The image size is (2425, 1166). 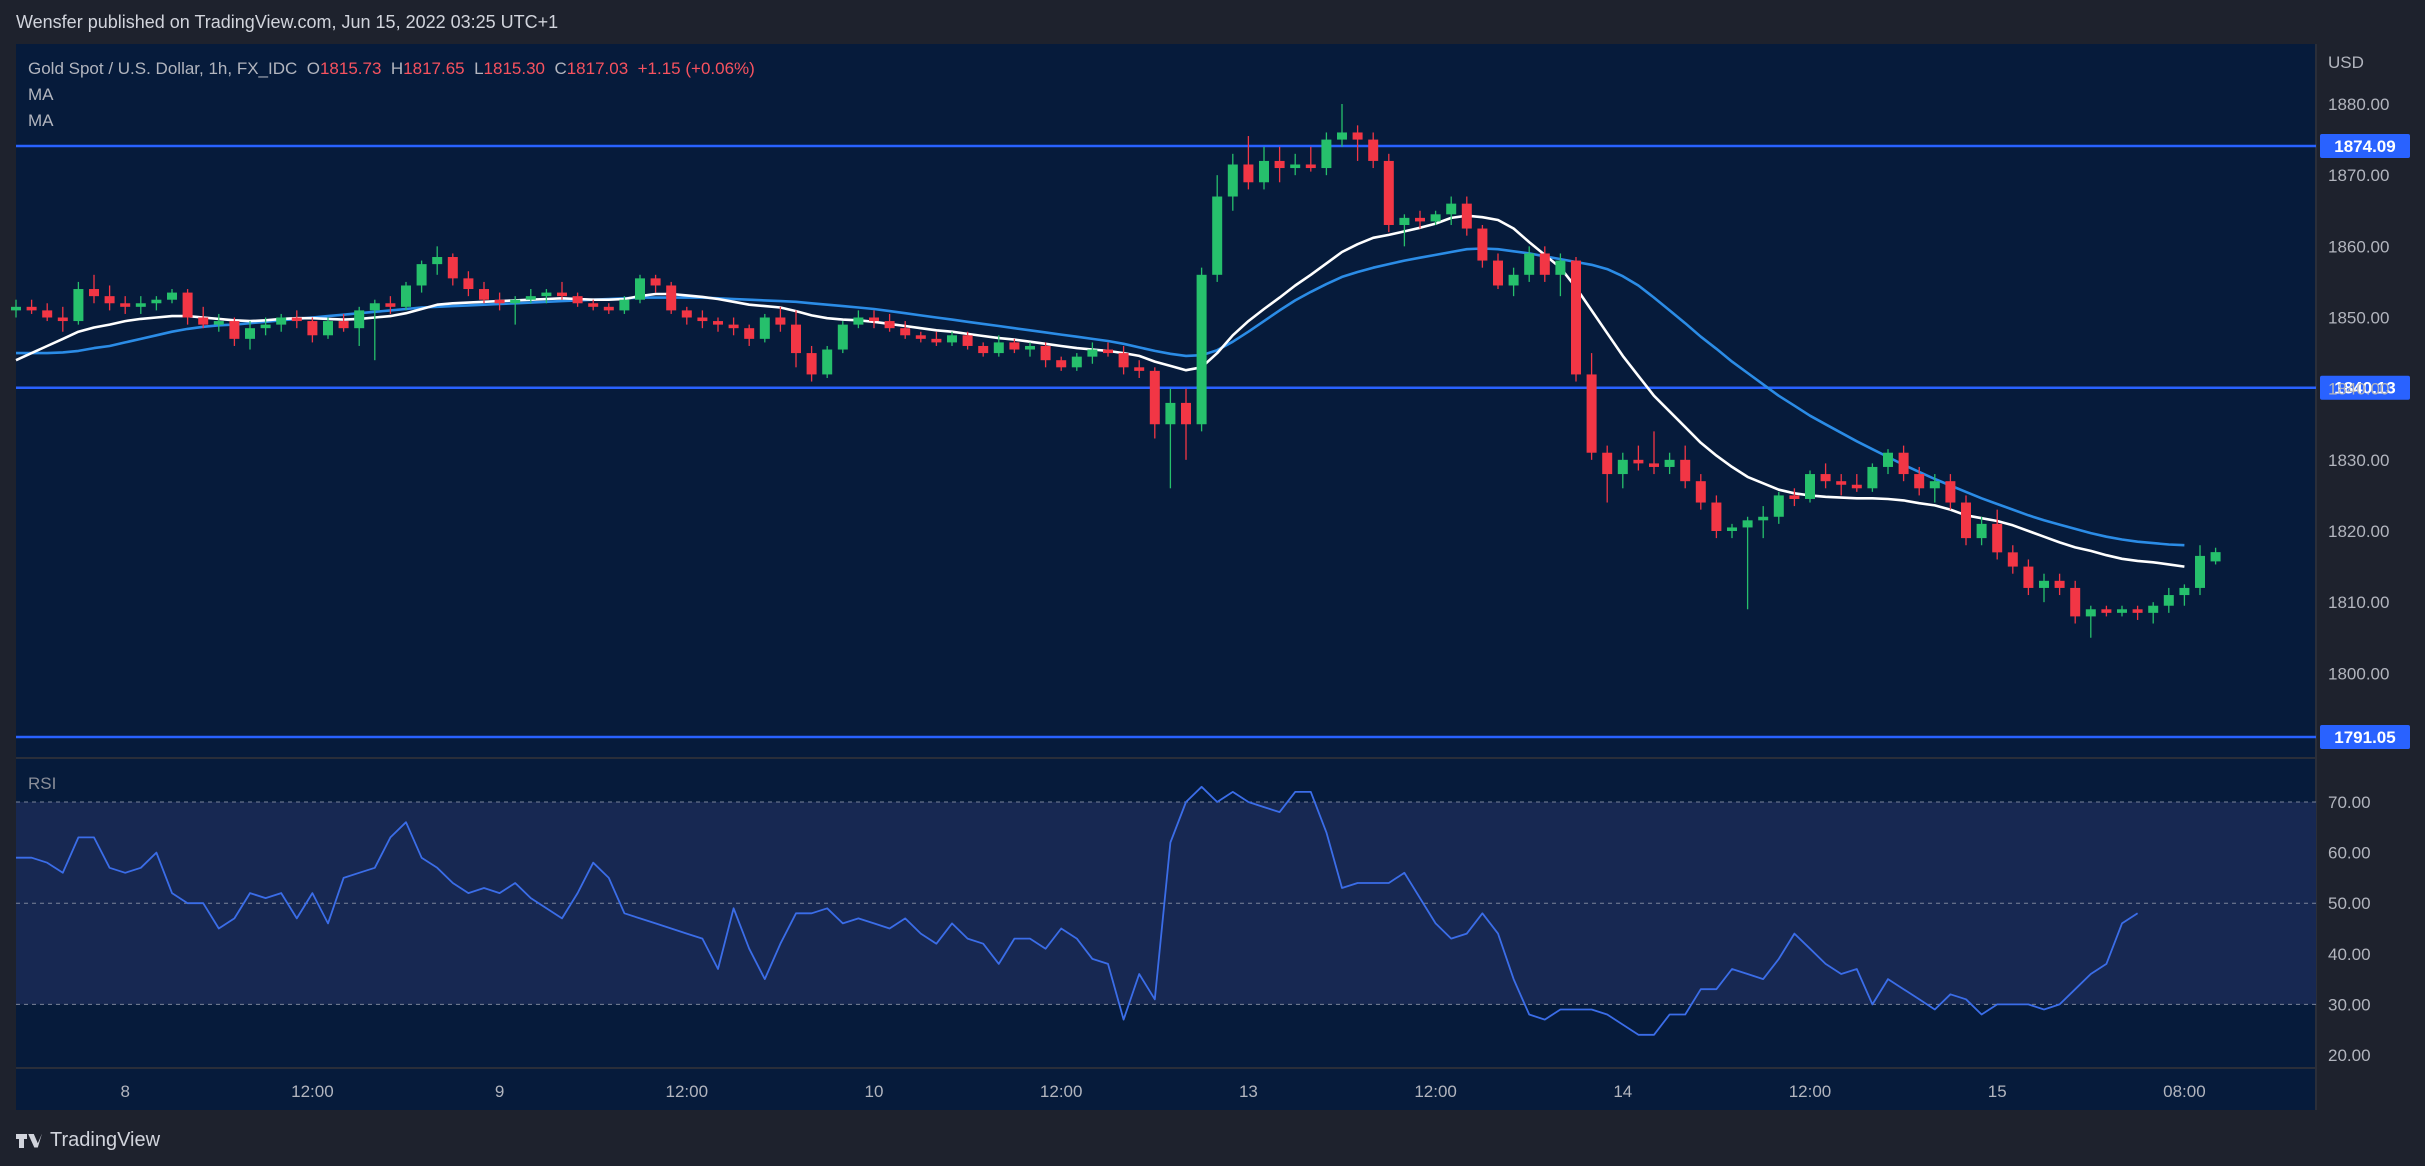 I want to click on ma-indicator-2: MA, so click(x=41, y=120).